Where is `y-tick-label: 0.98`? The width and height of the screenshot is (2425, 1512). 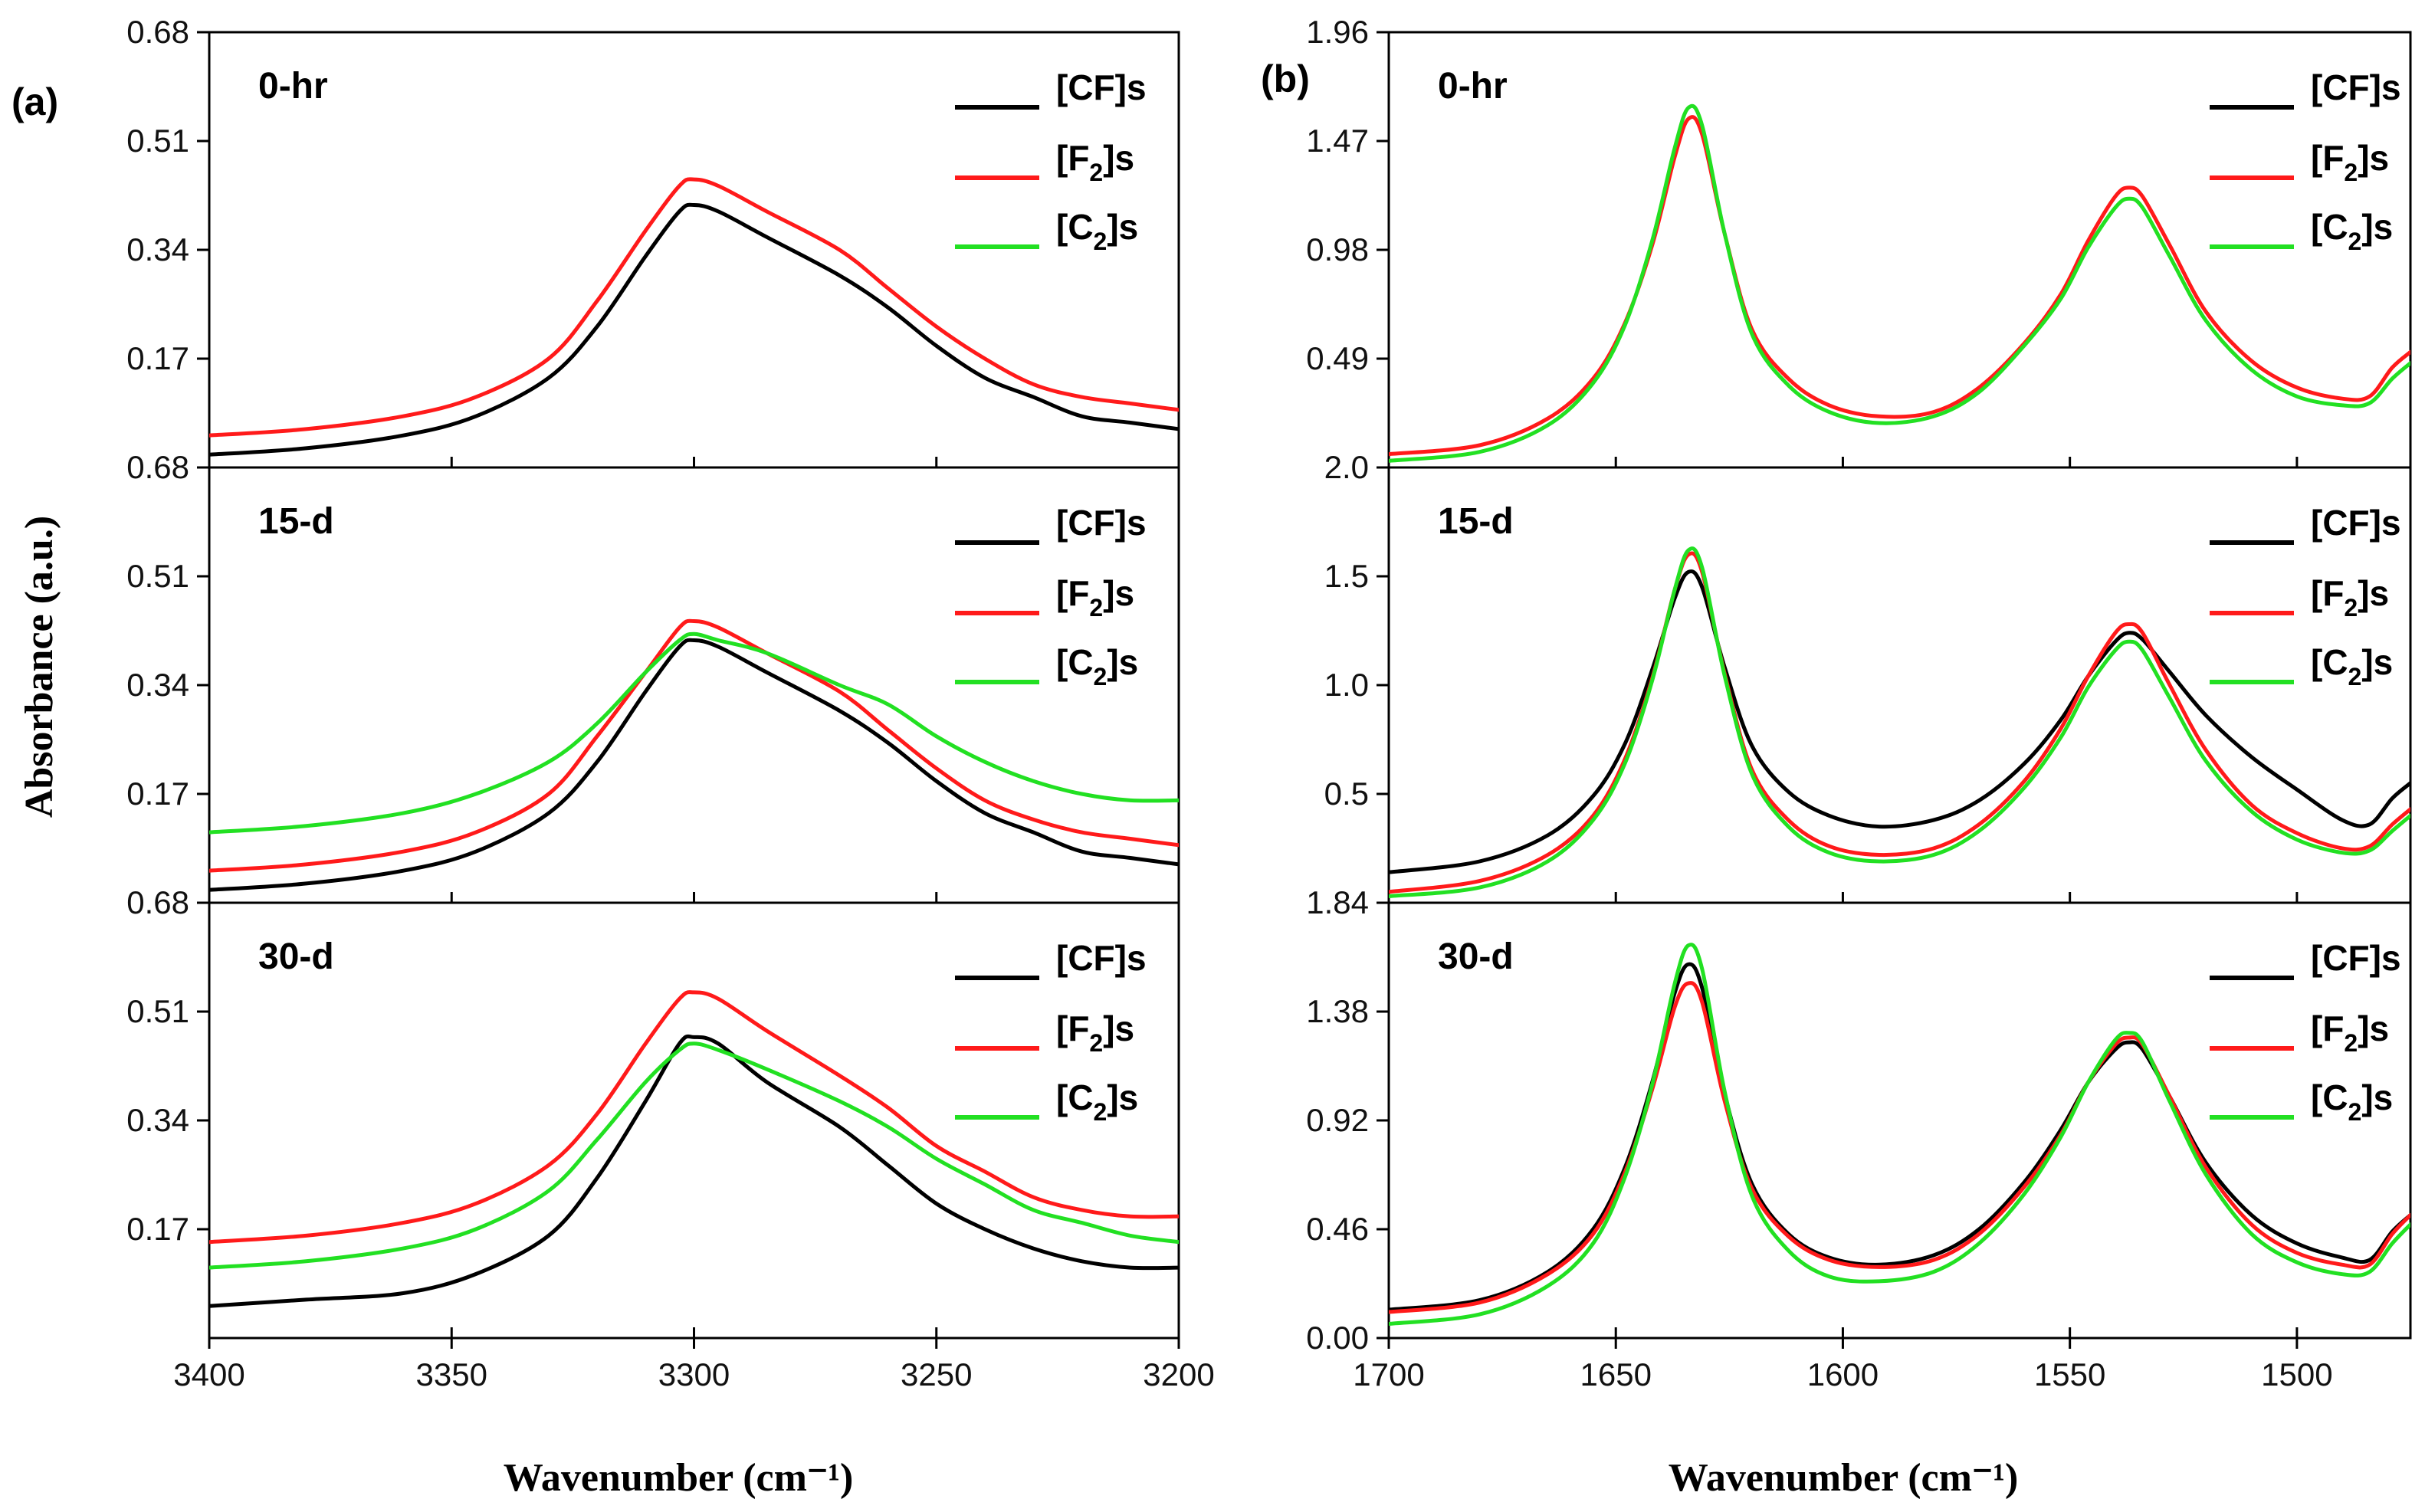
y-tick-label: 0.98 is located at coordinates (1337, 249).